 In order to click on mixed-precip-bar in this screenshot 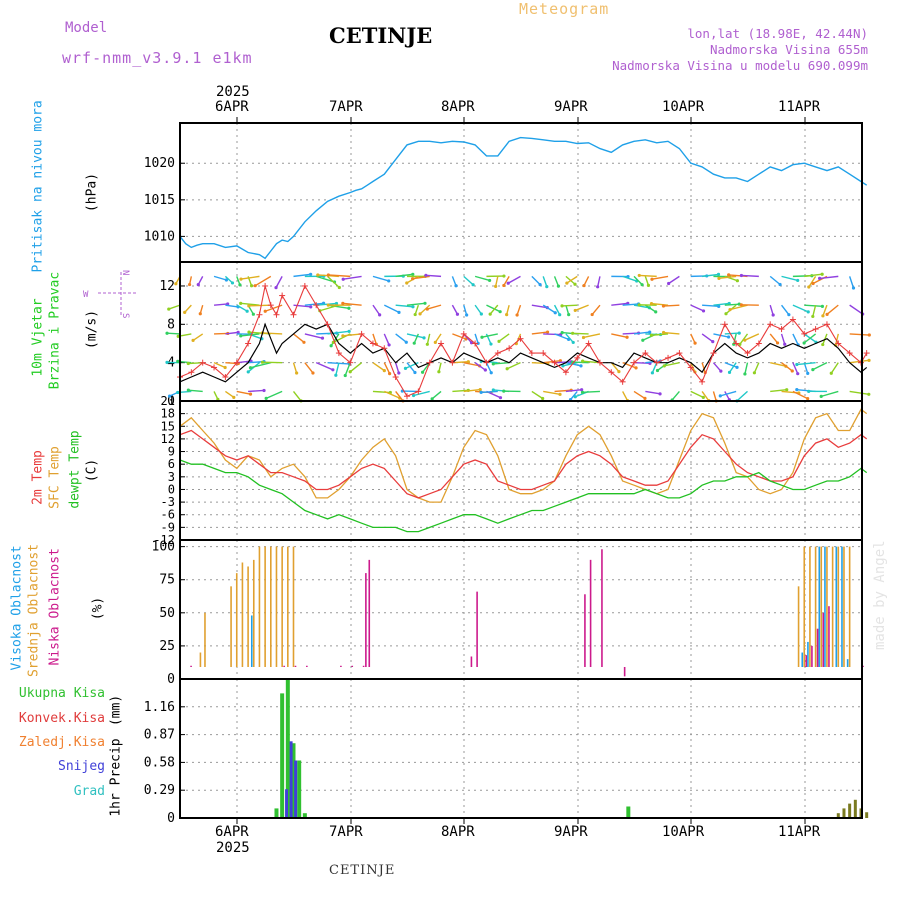, I will do `click(850, 810)`.